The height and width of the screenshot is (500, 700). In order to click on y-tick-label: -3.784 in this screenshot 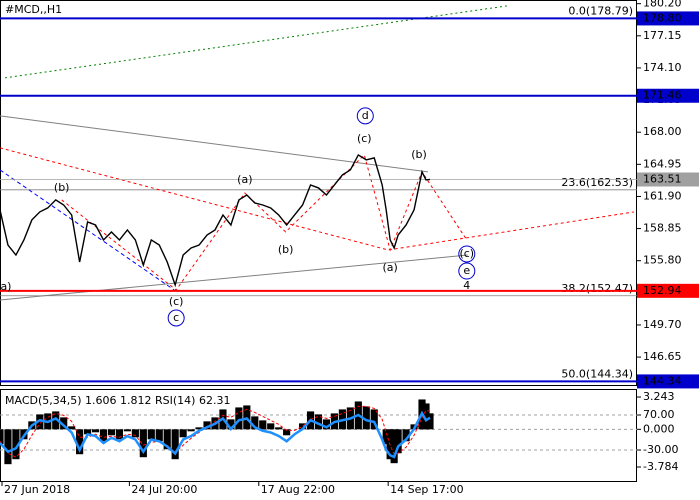, I will do `click(660, 466)`.